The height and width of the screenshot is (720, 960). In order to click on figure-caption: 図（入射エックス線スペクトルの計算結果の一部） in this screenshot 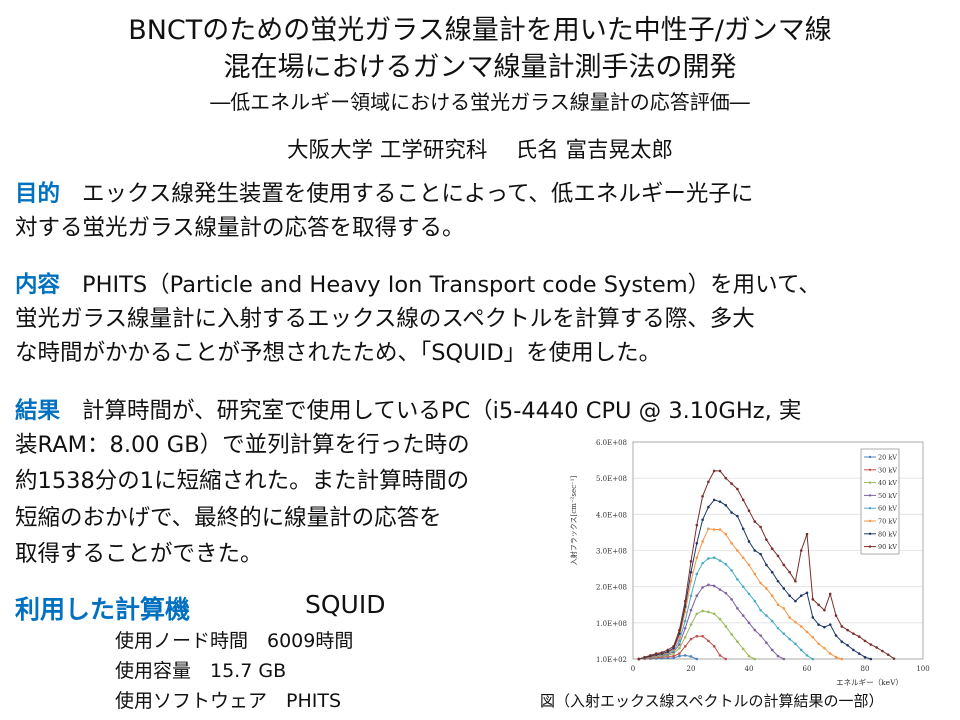, I will do `click(712, 701)`.